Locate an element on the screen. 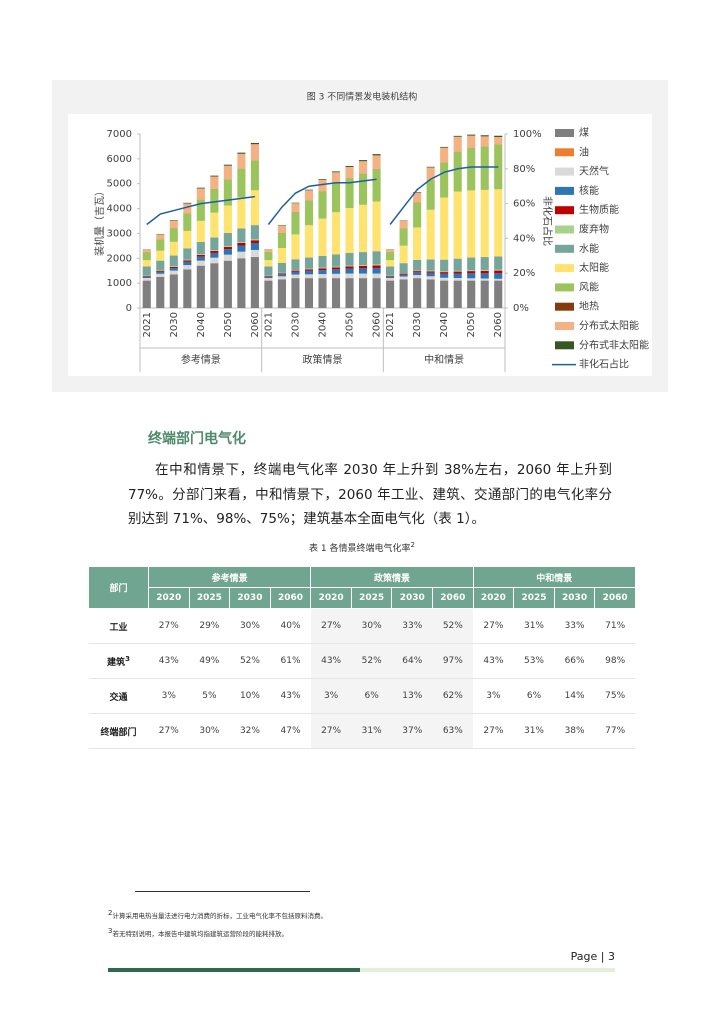 The width and height of the screenshot is (724, 1024). bars is located at coordinates (322, 221).